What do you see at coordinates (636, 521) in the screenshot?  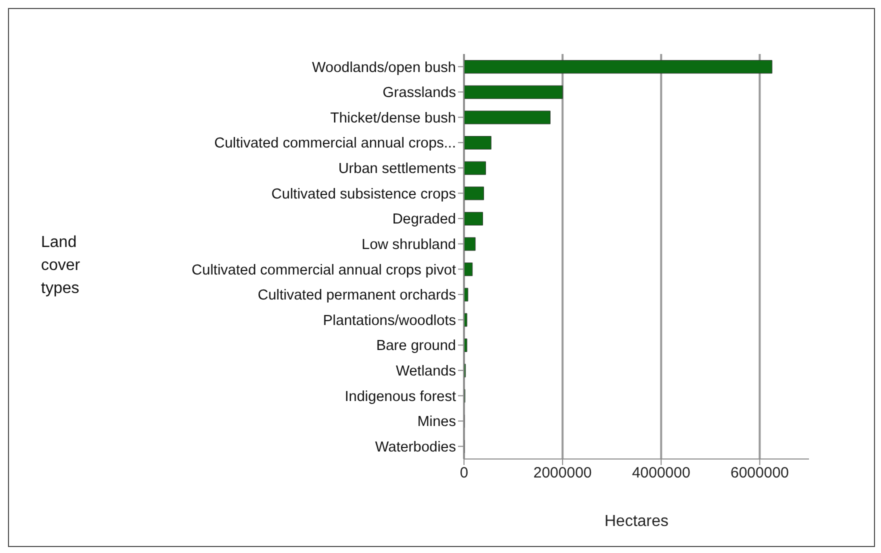 I see `x-axis-title: Hectares` at bounding box center [636, 521].